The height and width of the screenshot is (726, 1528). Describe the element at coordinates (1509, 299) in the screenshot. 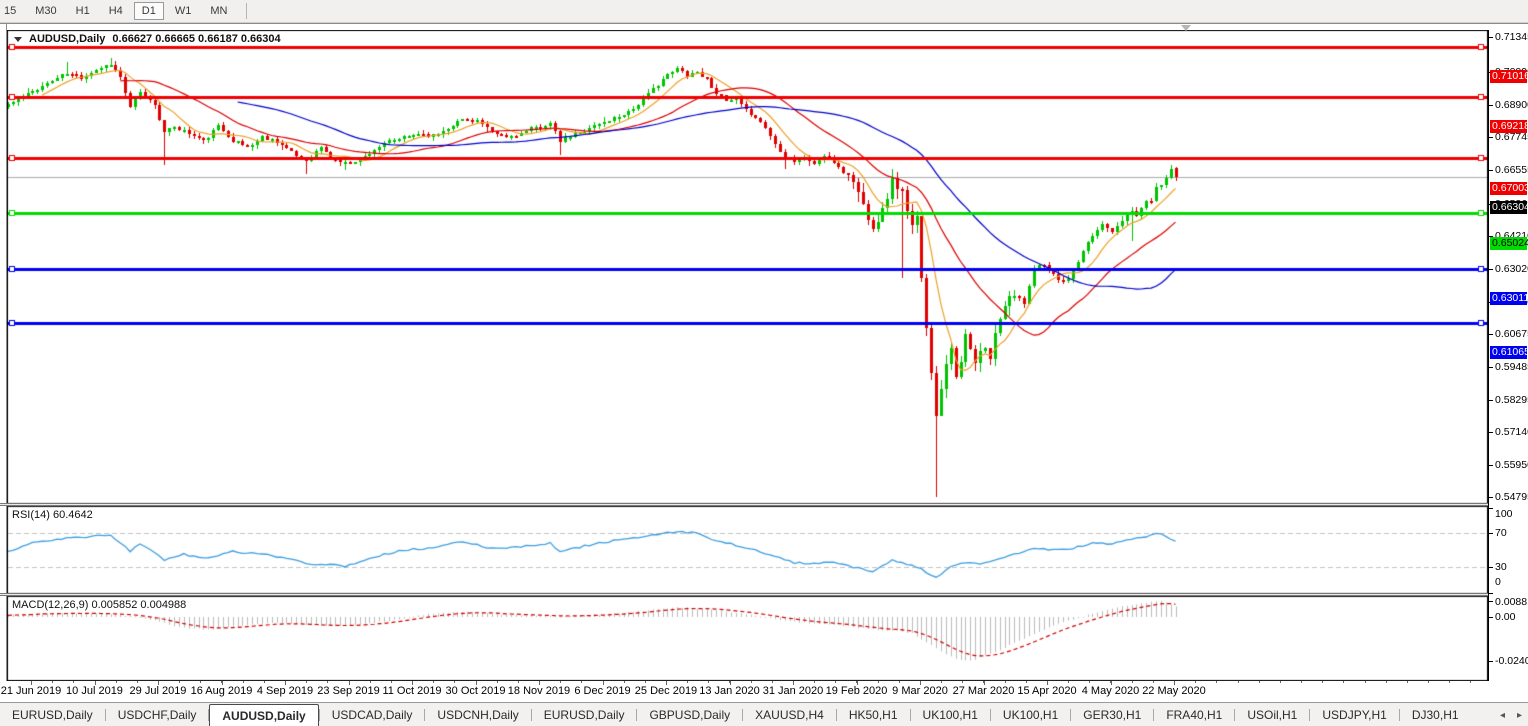

I see `level-price-label: 0.63011` at that location.